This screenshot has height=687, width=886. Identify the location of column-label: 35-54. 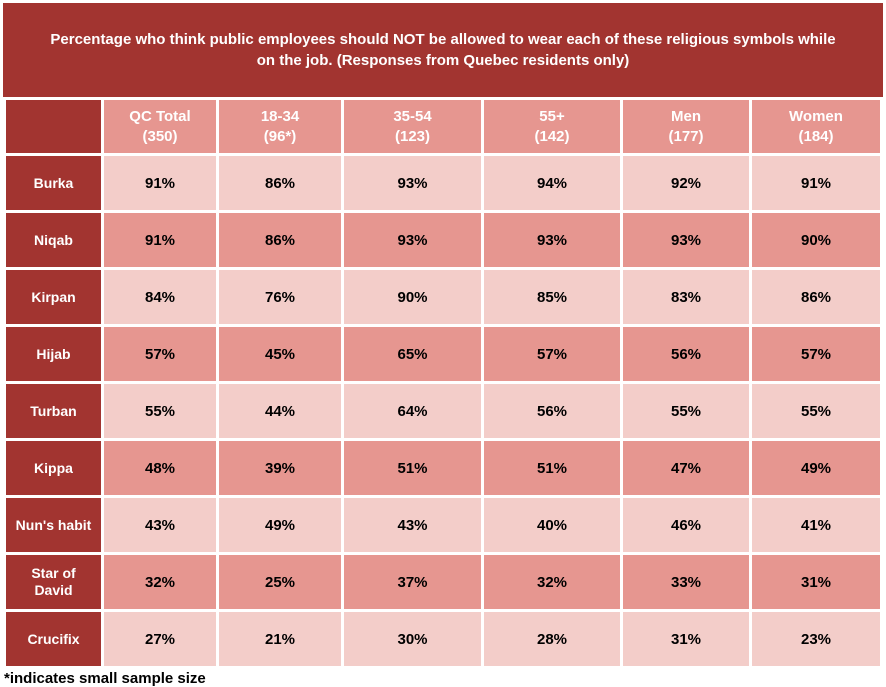
(412, 116).